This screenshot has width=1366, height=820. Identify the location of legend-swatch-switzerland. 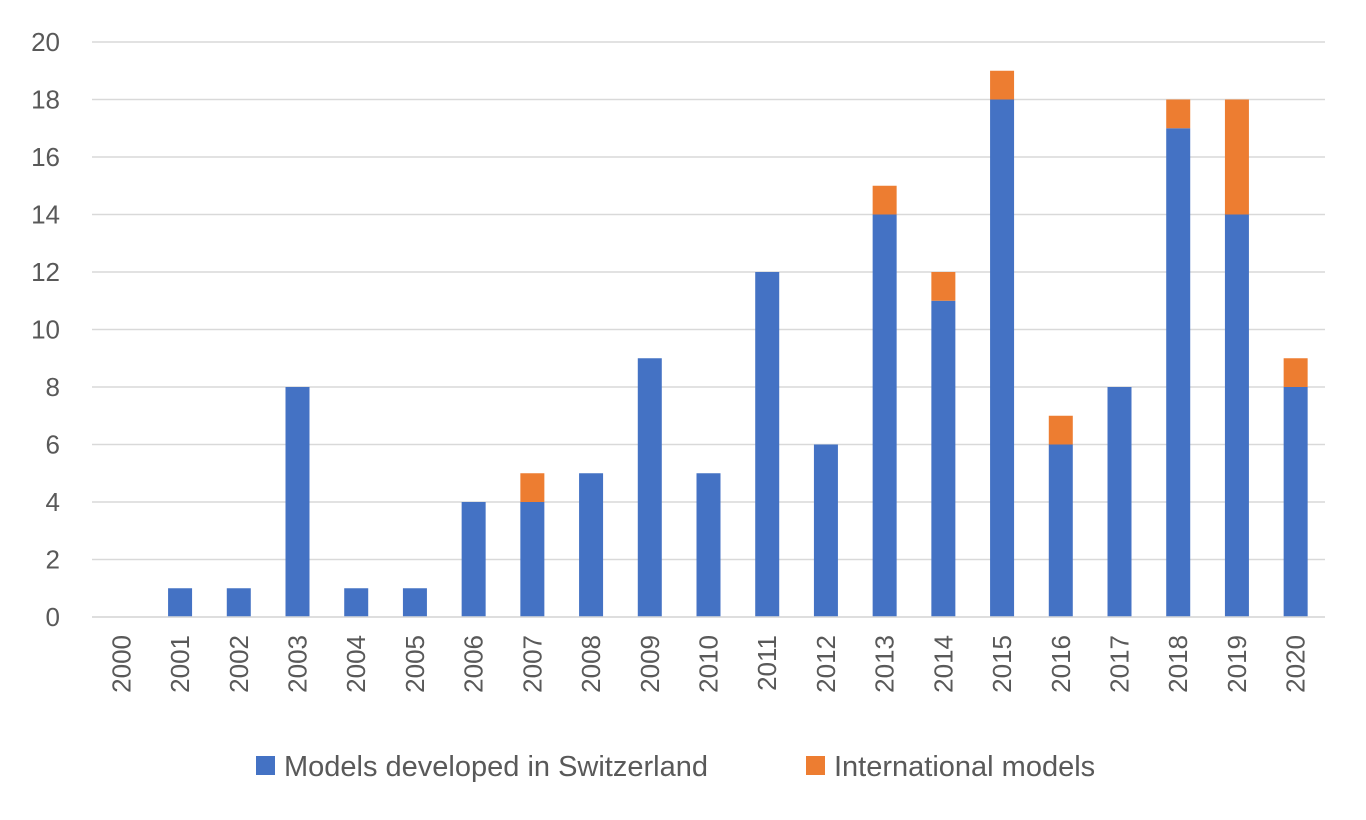
(265, 765).